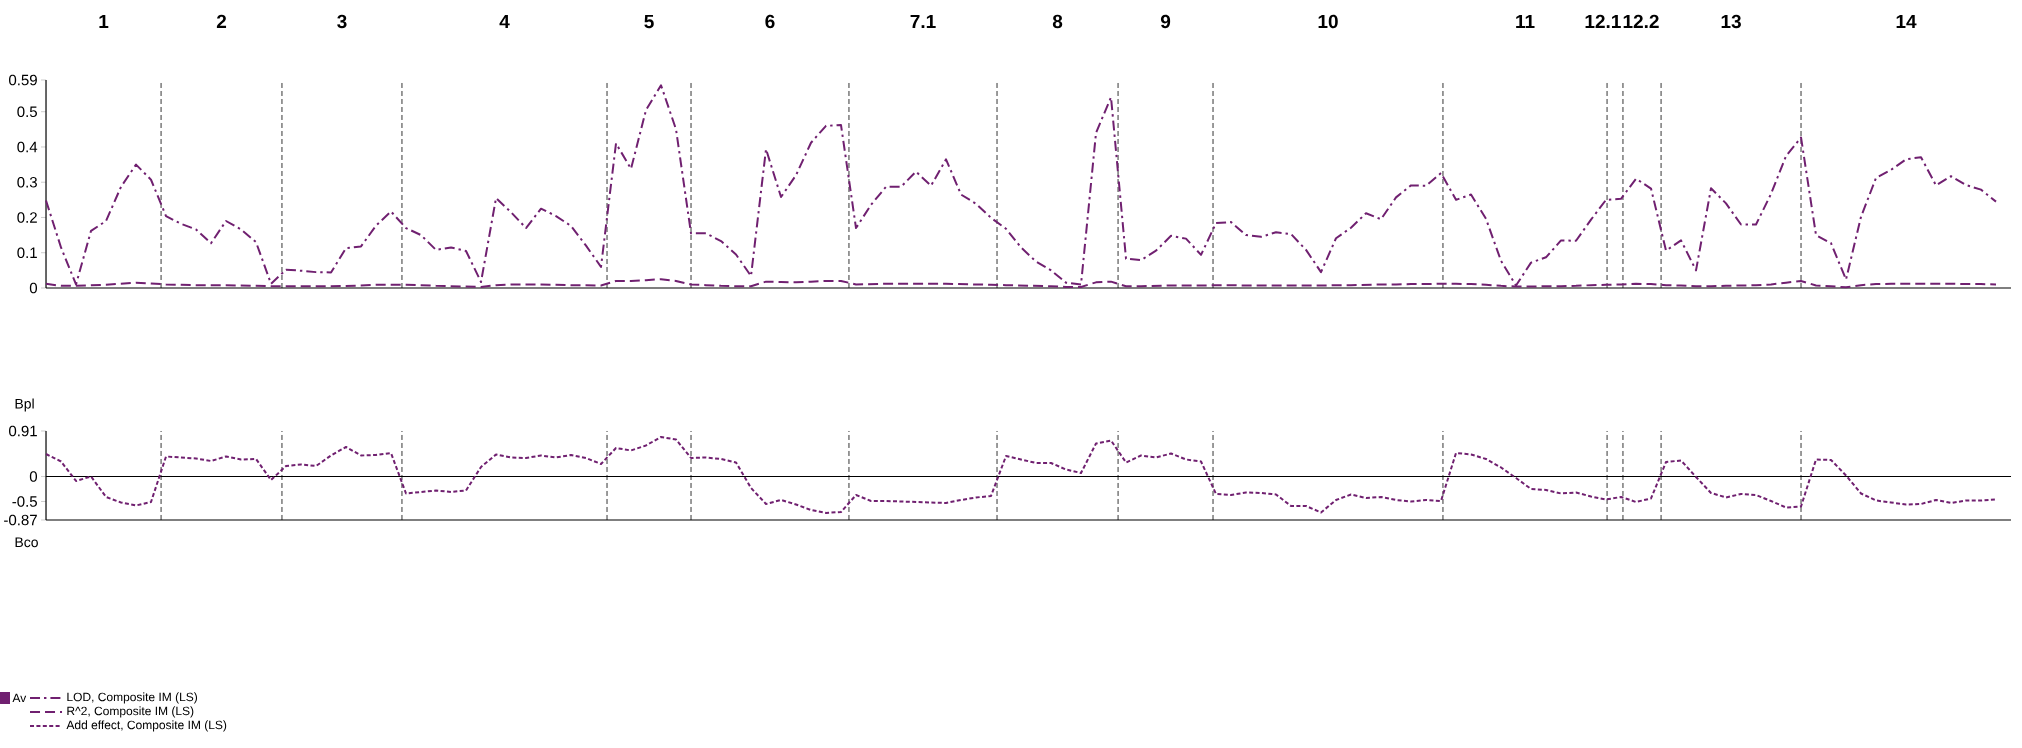 This screenshot has height=748, width=2022. What do you see at coordinates (23, 80) in the screenshot?
I see `y-tick-label: 0.59` at bounding box center [23, 80].